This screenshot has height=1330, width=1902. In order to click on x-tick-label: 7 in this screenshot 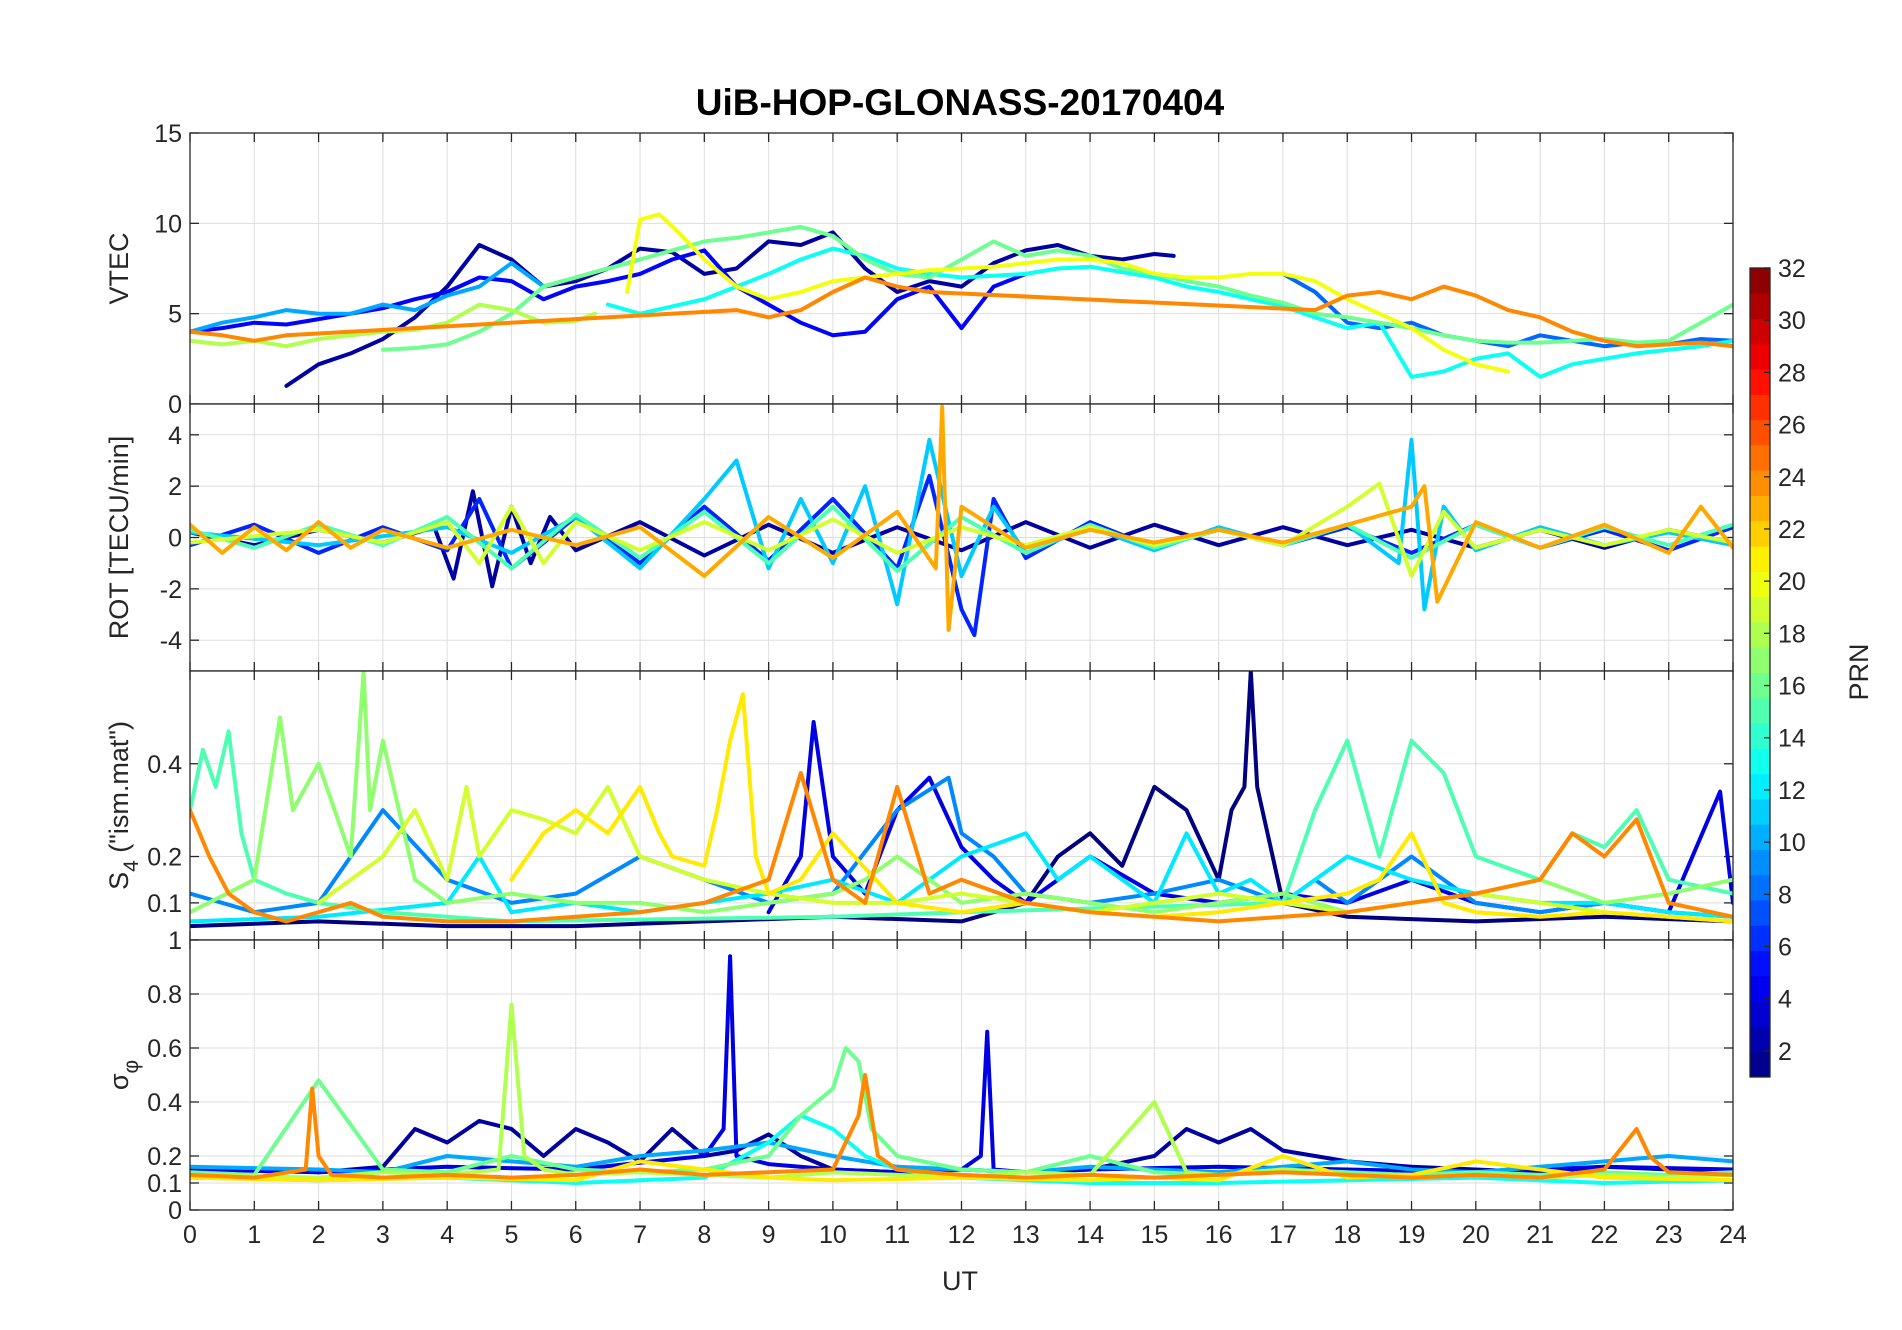, I will do `click(640, 1235)`.